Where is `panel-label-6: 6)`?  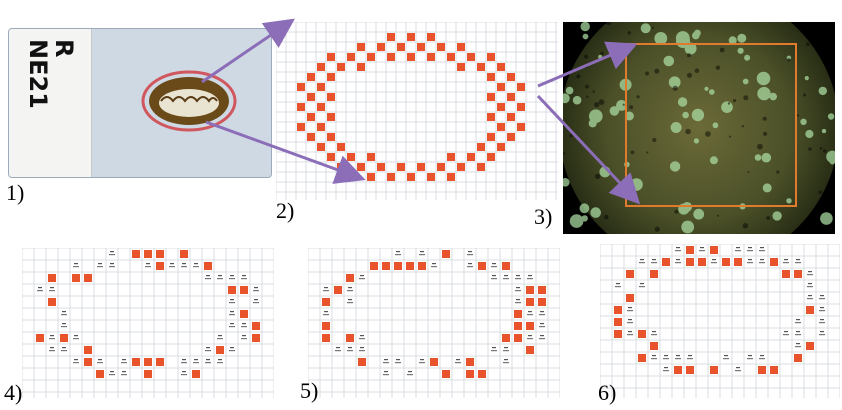
panel-label-6: 6) is located at coordinates (607, 392).